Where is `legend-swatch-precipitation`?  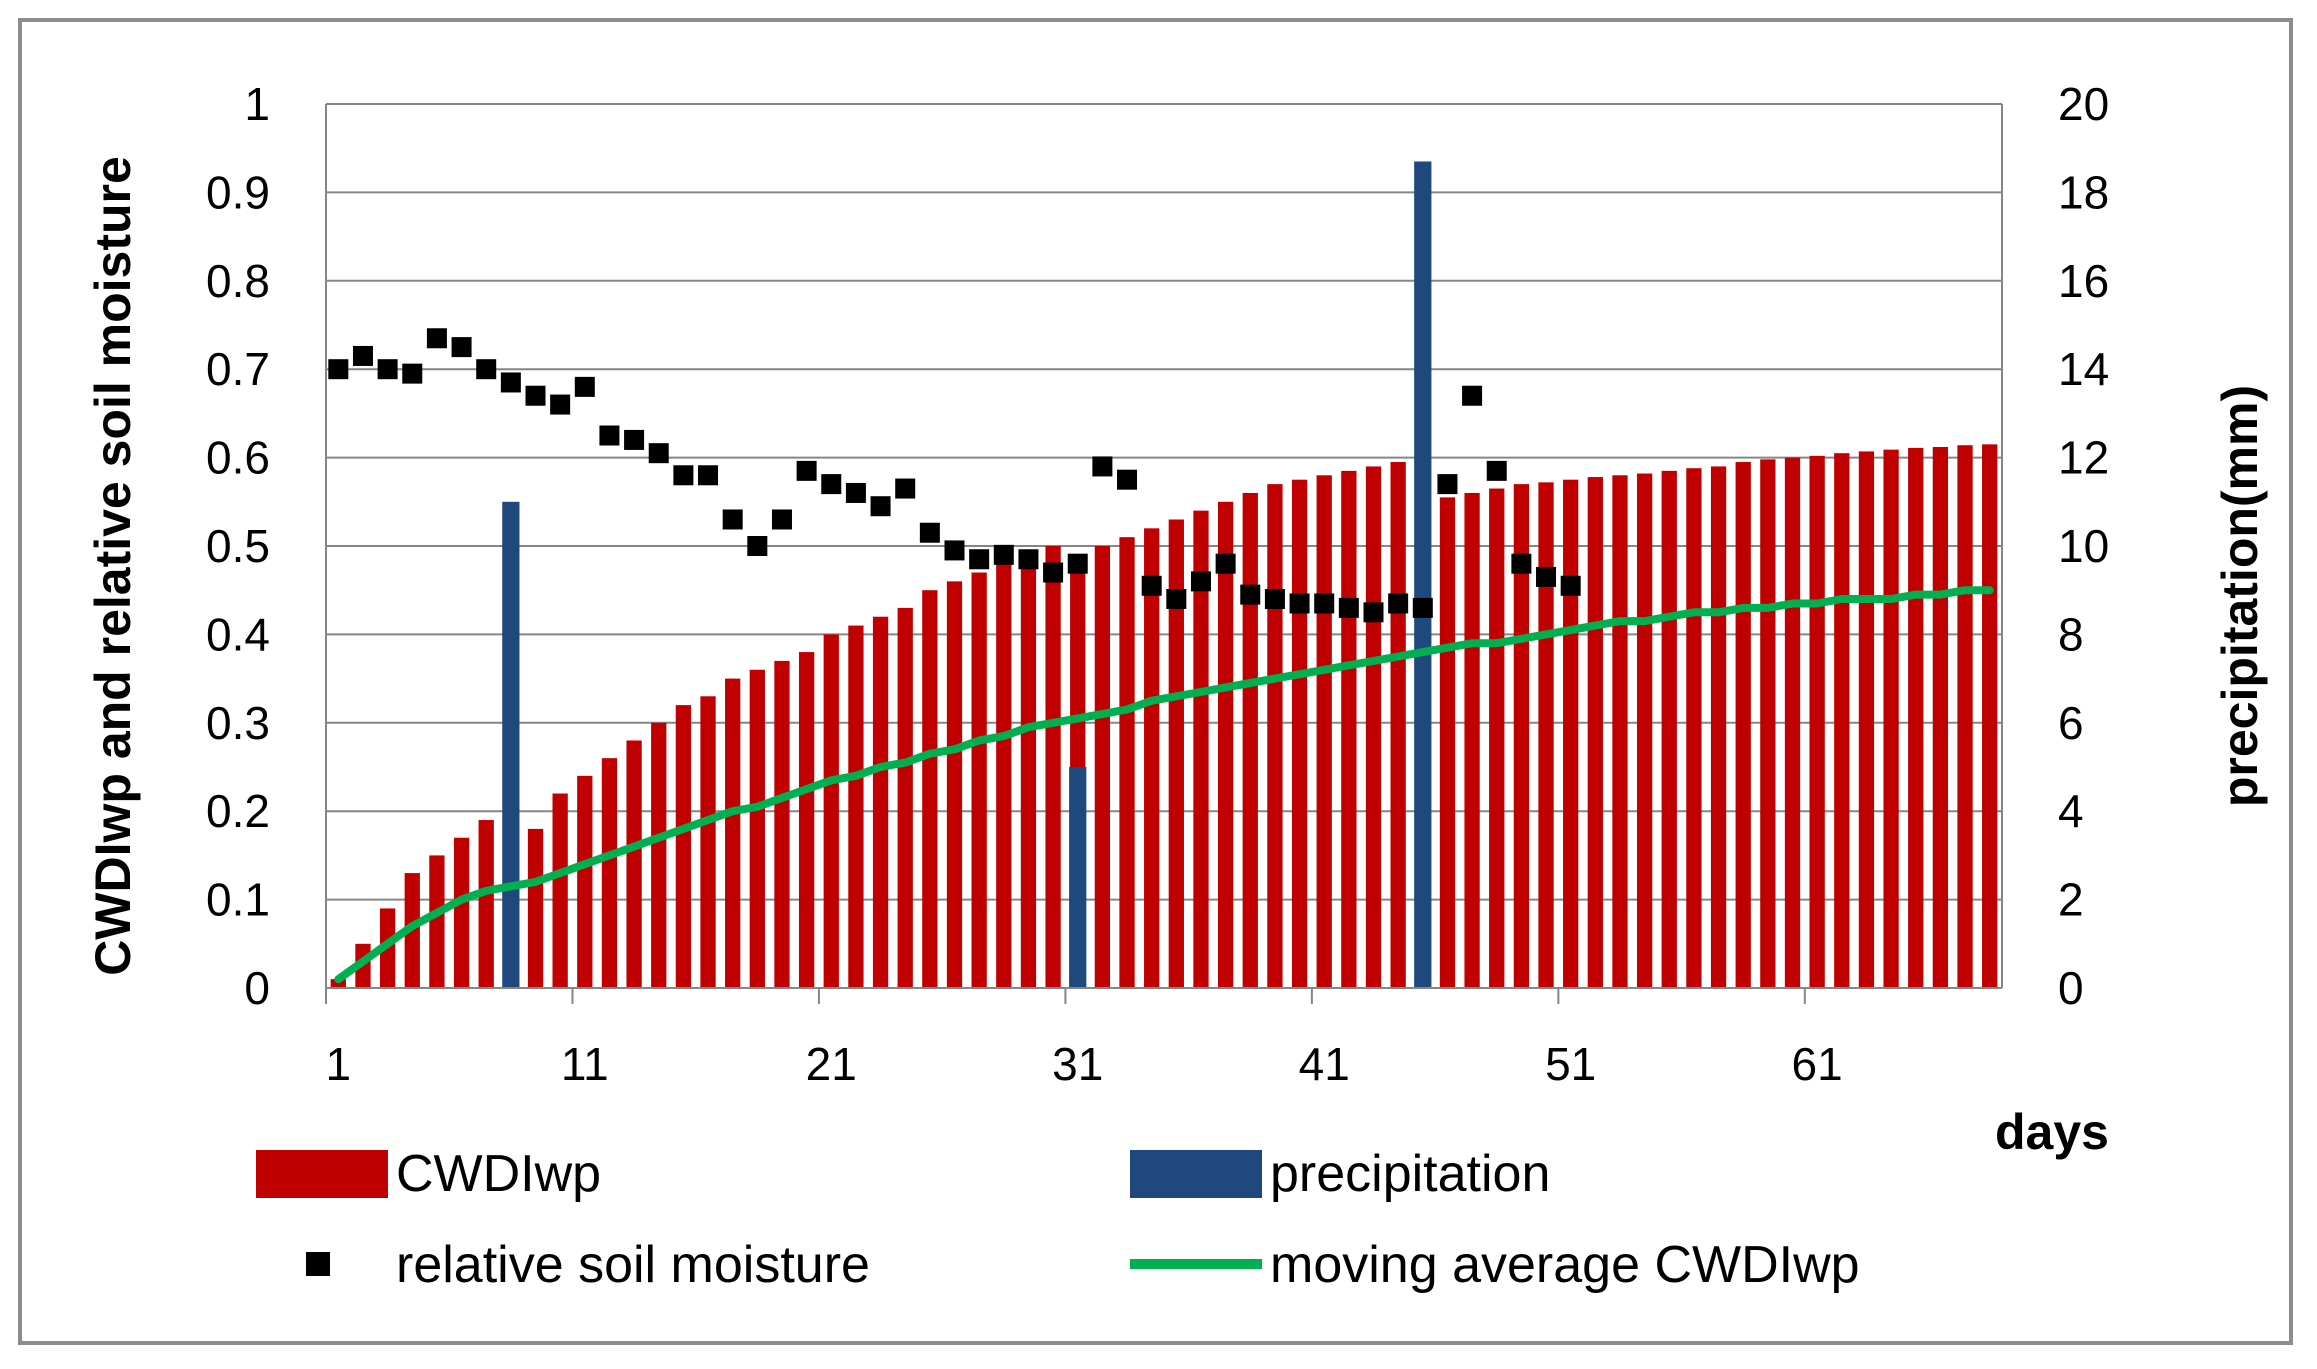 legend-swatch-precipitation is located at coordinates (1196, 1174).